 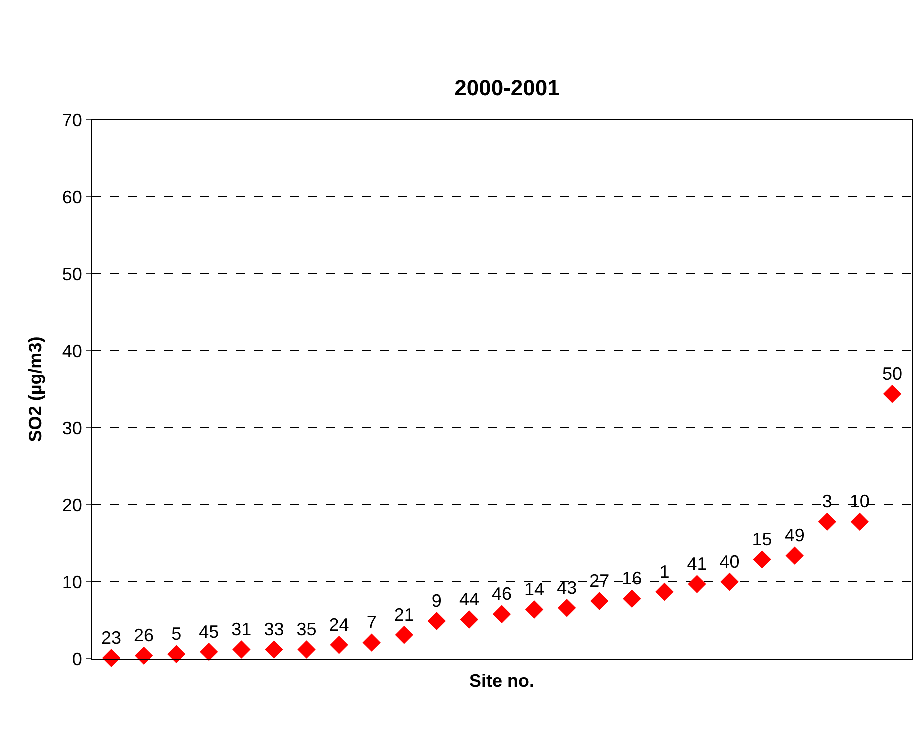 What do you see at coordinates (697, 564) in the screenshot?
I see `x-tick-label: 41` at bounding box center [697, 564].